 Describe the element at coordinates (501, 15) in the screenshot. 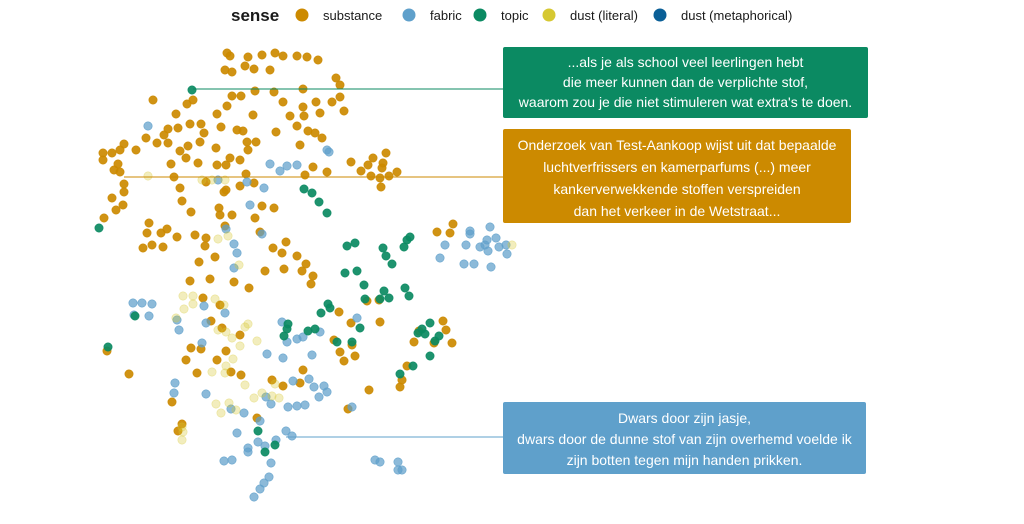

I see `legend-item-topic: topic` at that location.